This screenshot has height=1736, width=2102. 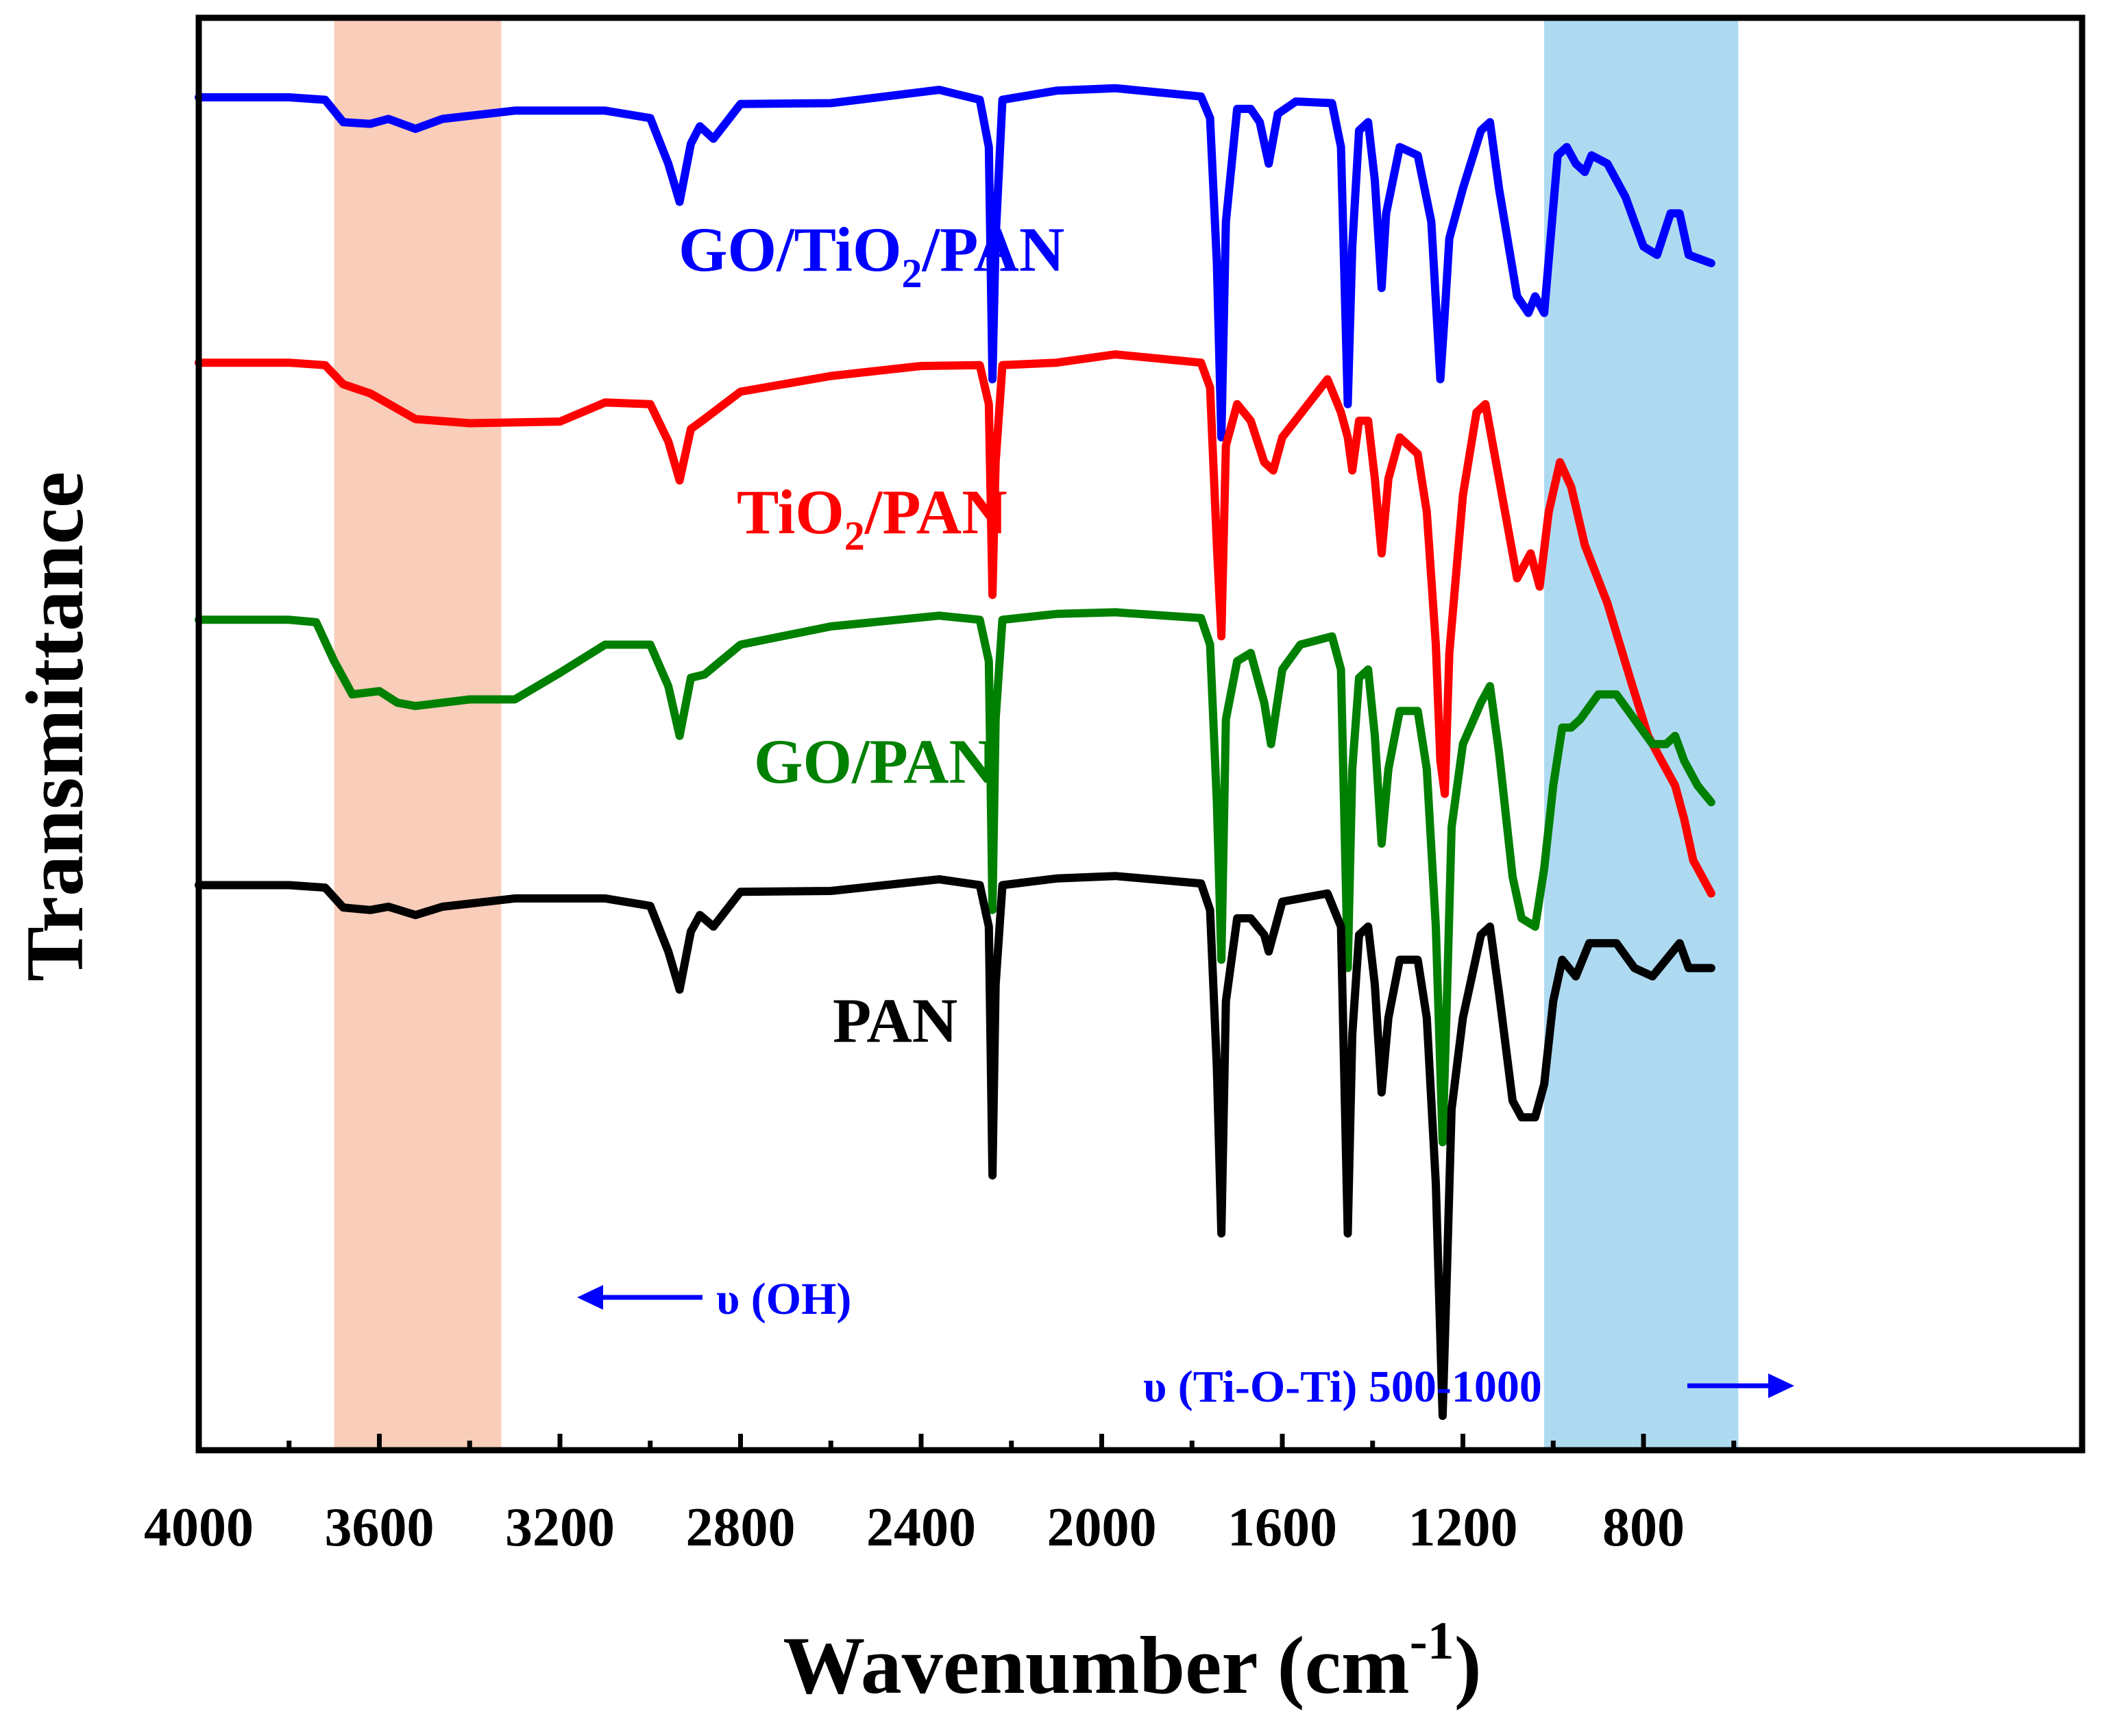 What do you see at coordinates (1132, 1661) in the screenshot?
I see `x-axis-title: Wavenumber (cm-1)` at bounding box center [1132, 1661].